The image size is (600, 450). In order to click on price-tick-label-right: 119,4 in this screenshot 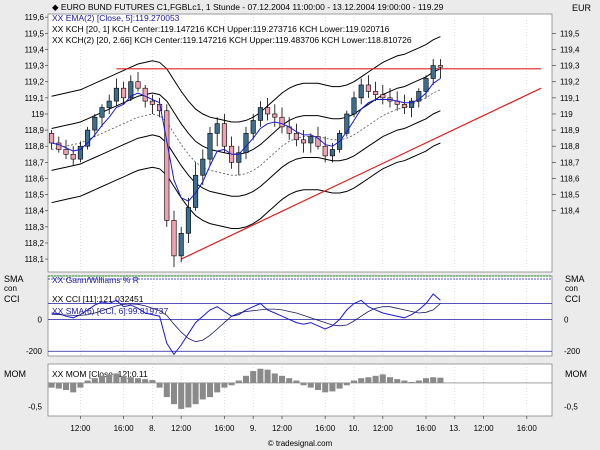, I will do `click(570, 49)`.